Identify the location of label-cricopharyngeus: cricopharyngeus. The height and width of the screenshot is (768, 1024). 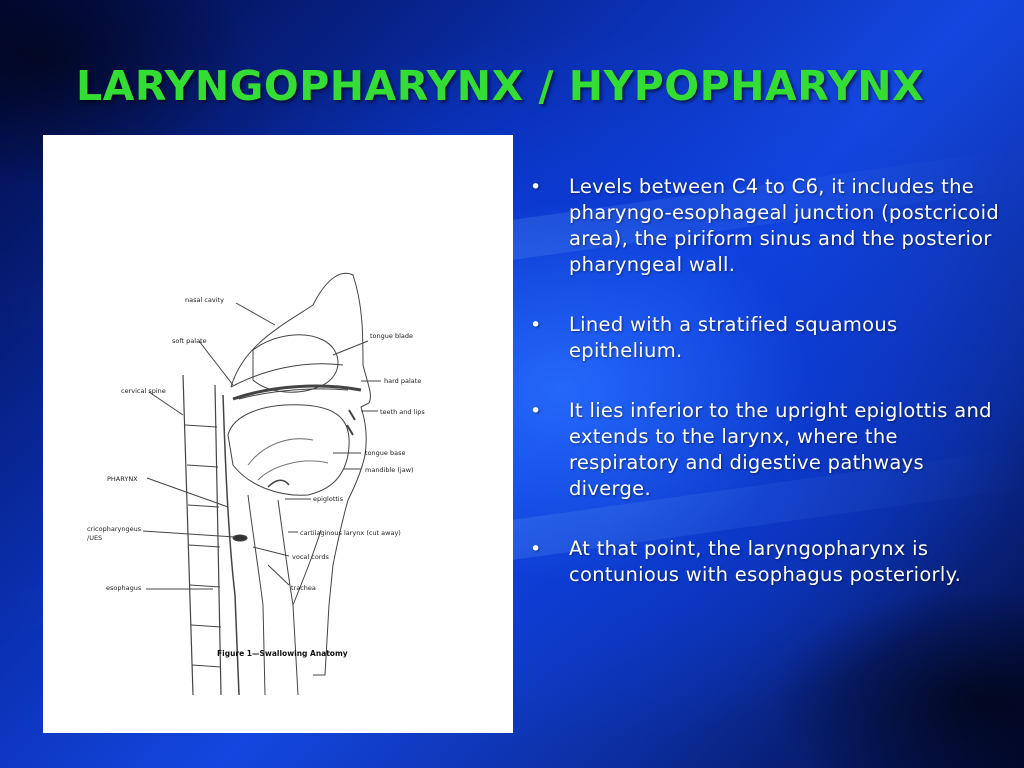
(114, 529).